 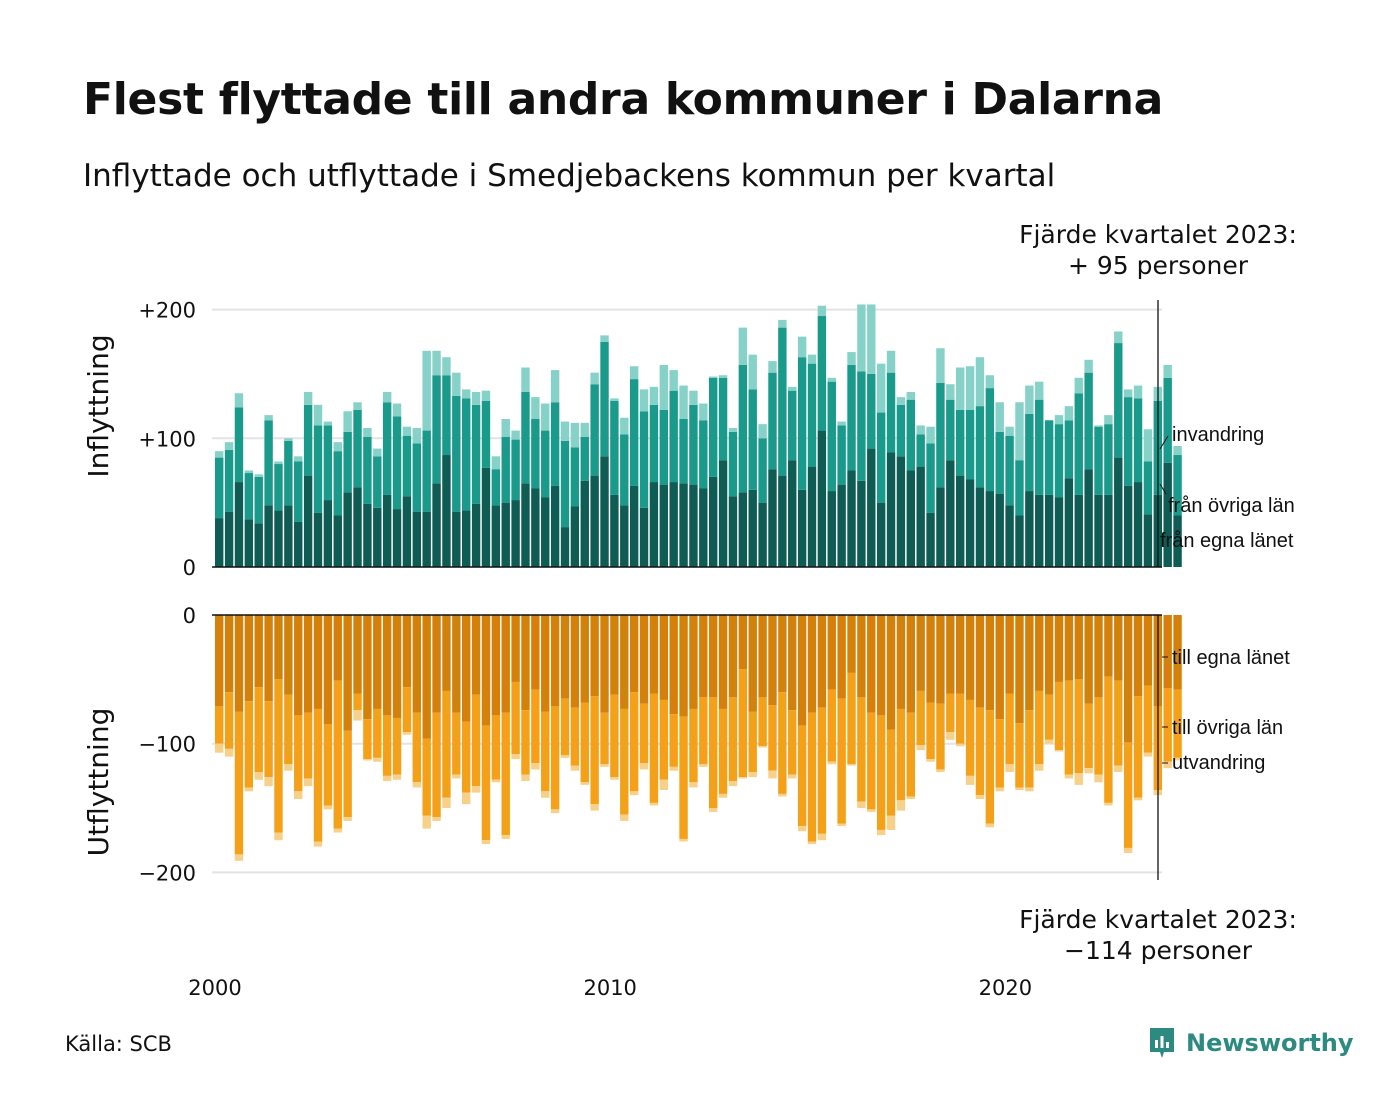 I want to click on label-fran-ovriga-lan: från övriga län, so click(x=1231, y=506).